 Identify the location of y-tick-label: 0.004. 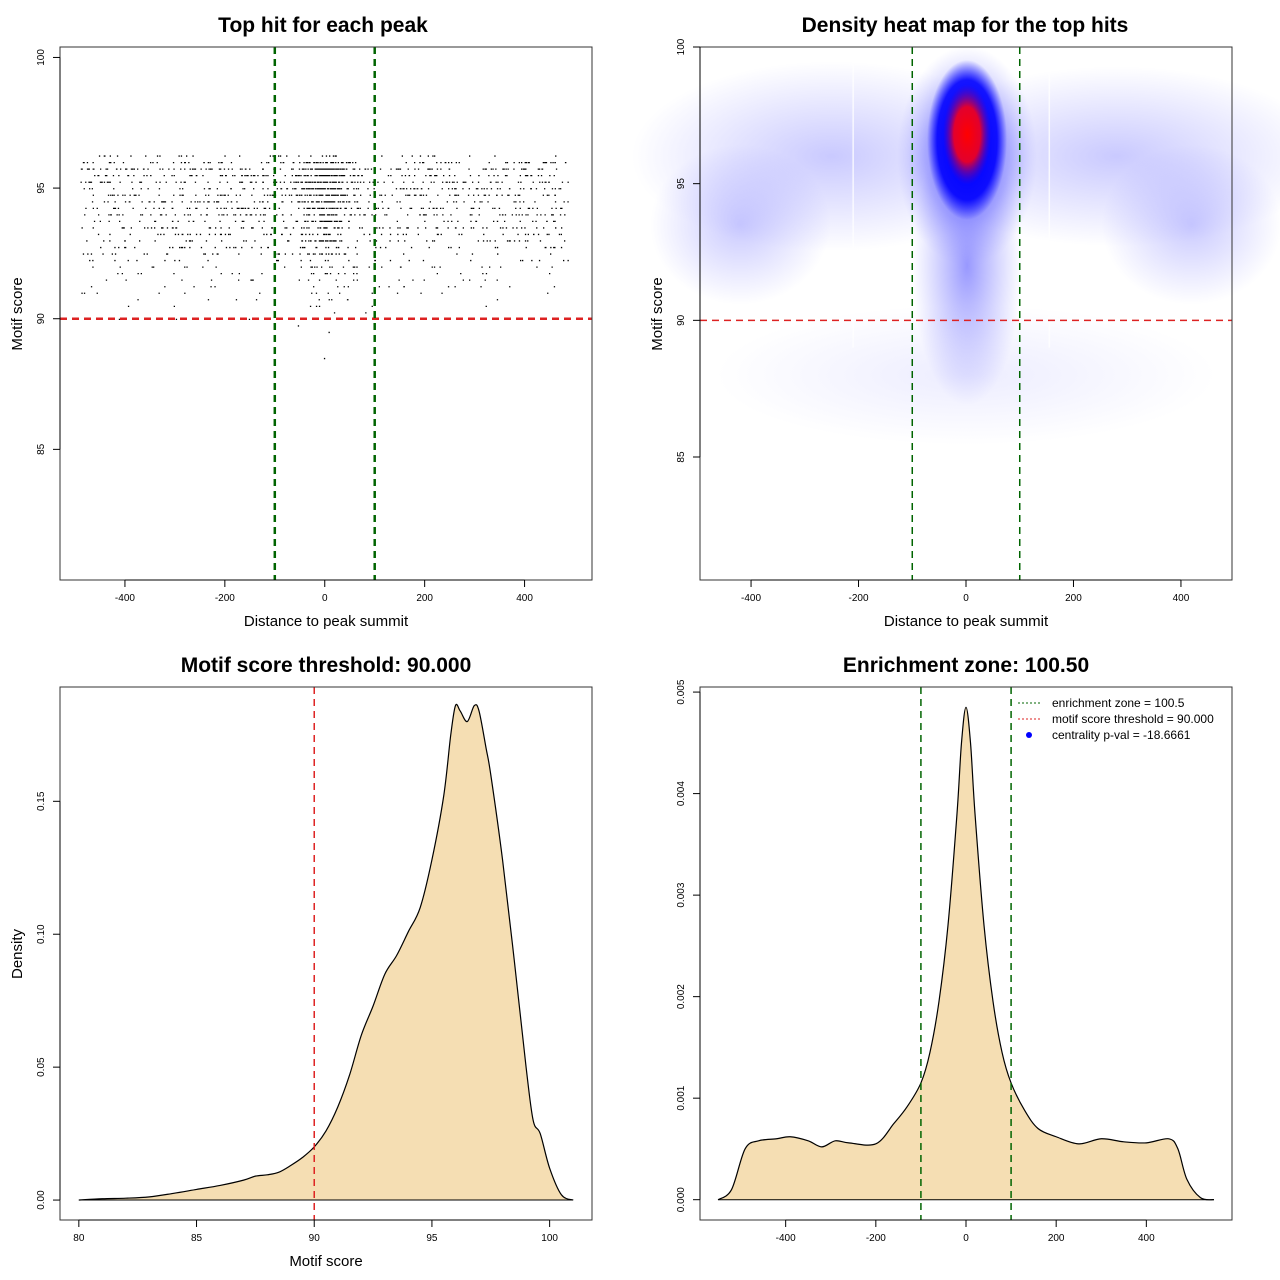
(681, 793).